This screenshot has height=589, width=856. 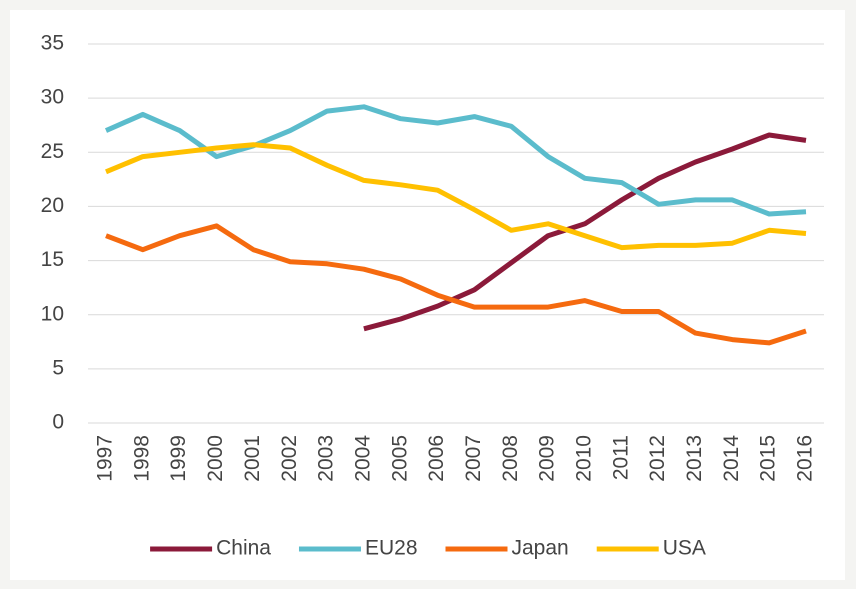 What do you see at coordinates (583, 458) in the screenshot?
I see `x-tick-label: 2010` at bounding box center [583, 458].